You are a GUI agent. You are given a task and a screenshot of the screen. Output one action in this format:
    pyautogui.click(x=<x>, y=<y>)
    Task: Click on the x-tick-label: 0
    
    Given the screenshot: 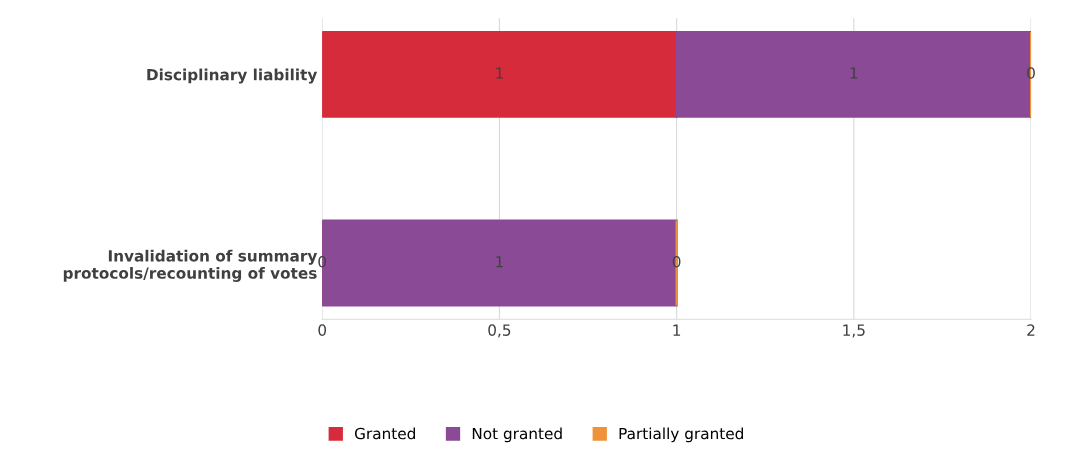 What is the action you would take?
    pyautogui.click(x=322, y=330)
    